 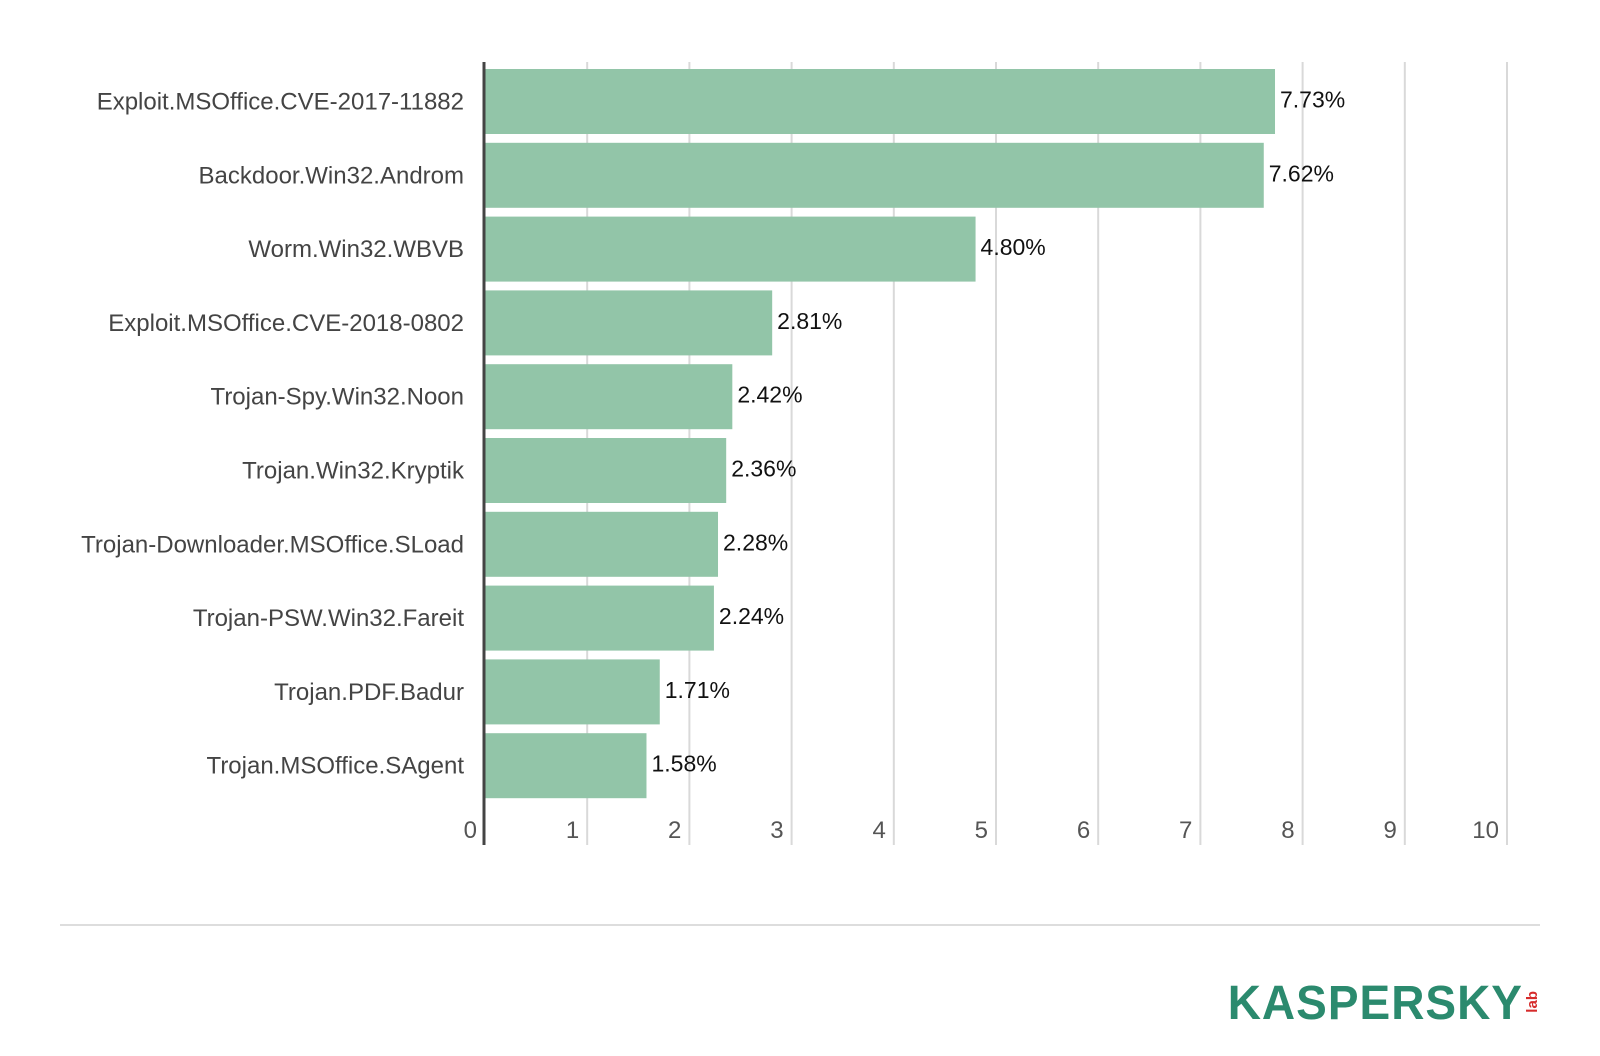 What do you see at coordinates (353, 471) in the screenshot?
I see `category-label: Trojan.Win32.Kryptik` at bounding box center [353, 471].